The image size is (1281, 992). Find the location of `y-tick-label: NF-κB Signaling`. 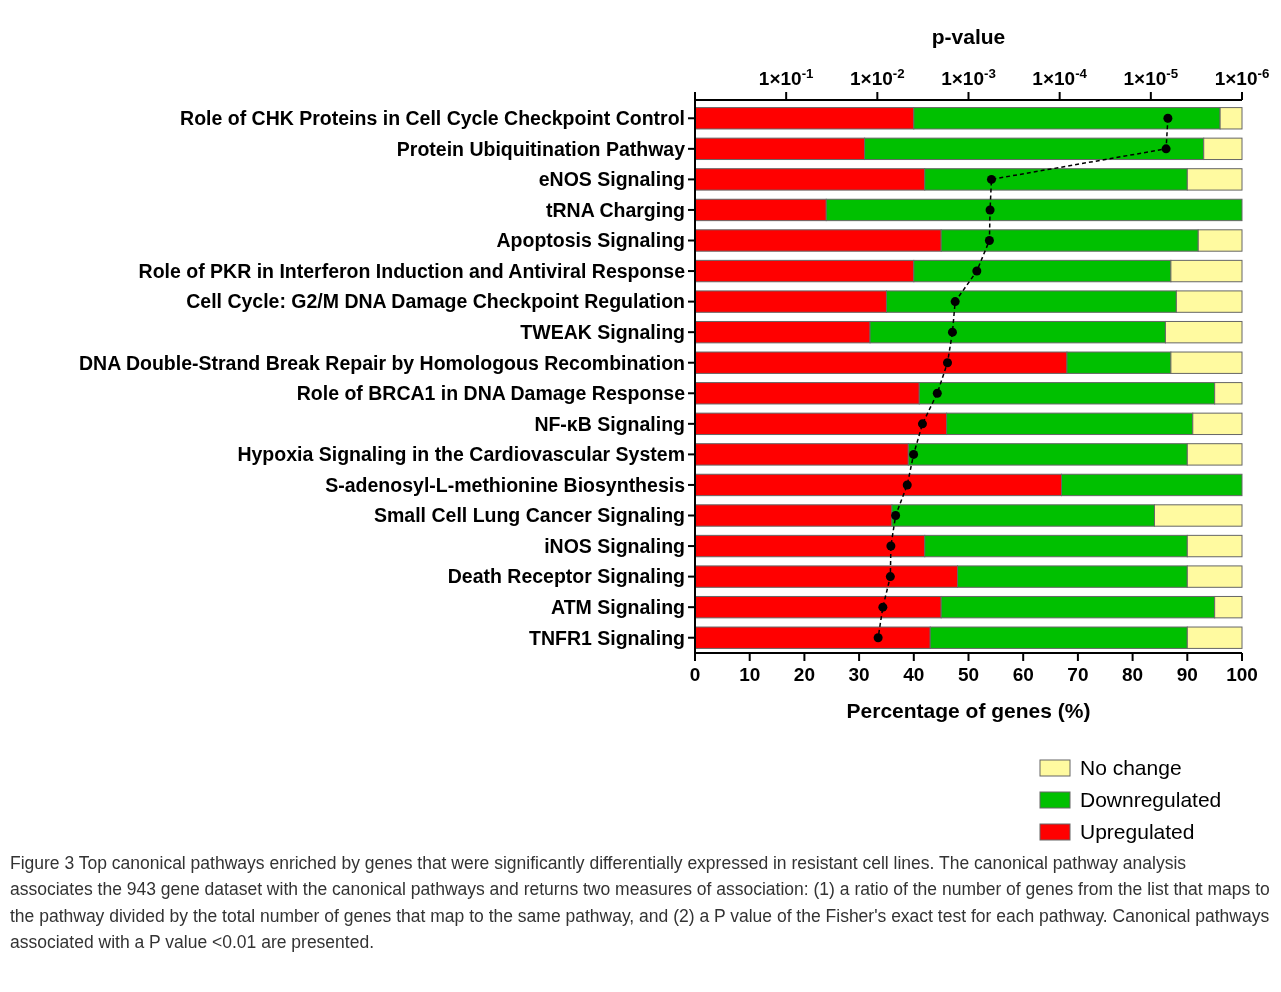

y-tick-label: NF-κB Signaling is located at coordinates (609, 423).